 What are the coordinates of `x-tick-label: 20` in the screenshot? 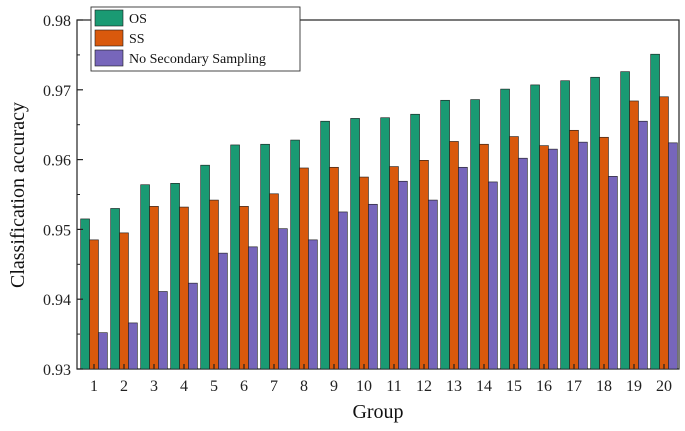 It's located at (664, 386).